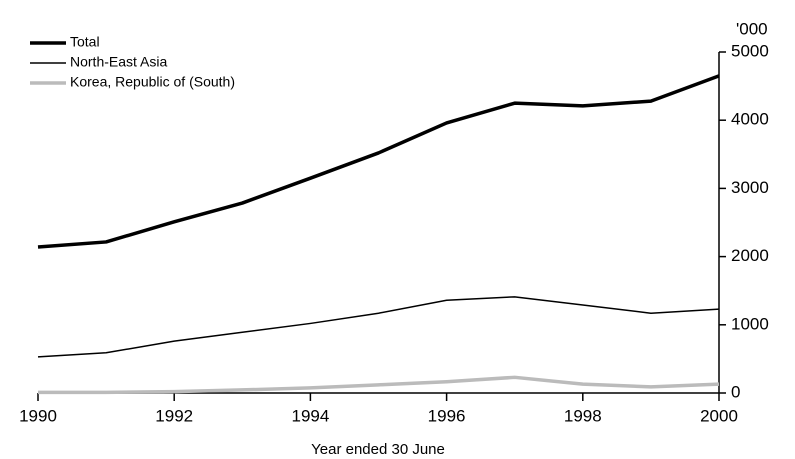 Image resolution: width=795 pixels, height=459 pixels. I want to click on x-axis-label: Year ended 30 June, so click(378, 449).